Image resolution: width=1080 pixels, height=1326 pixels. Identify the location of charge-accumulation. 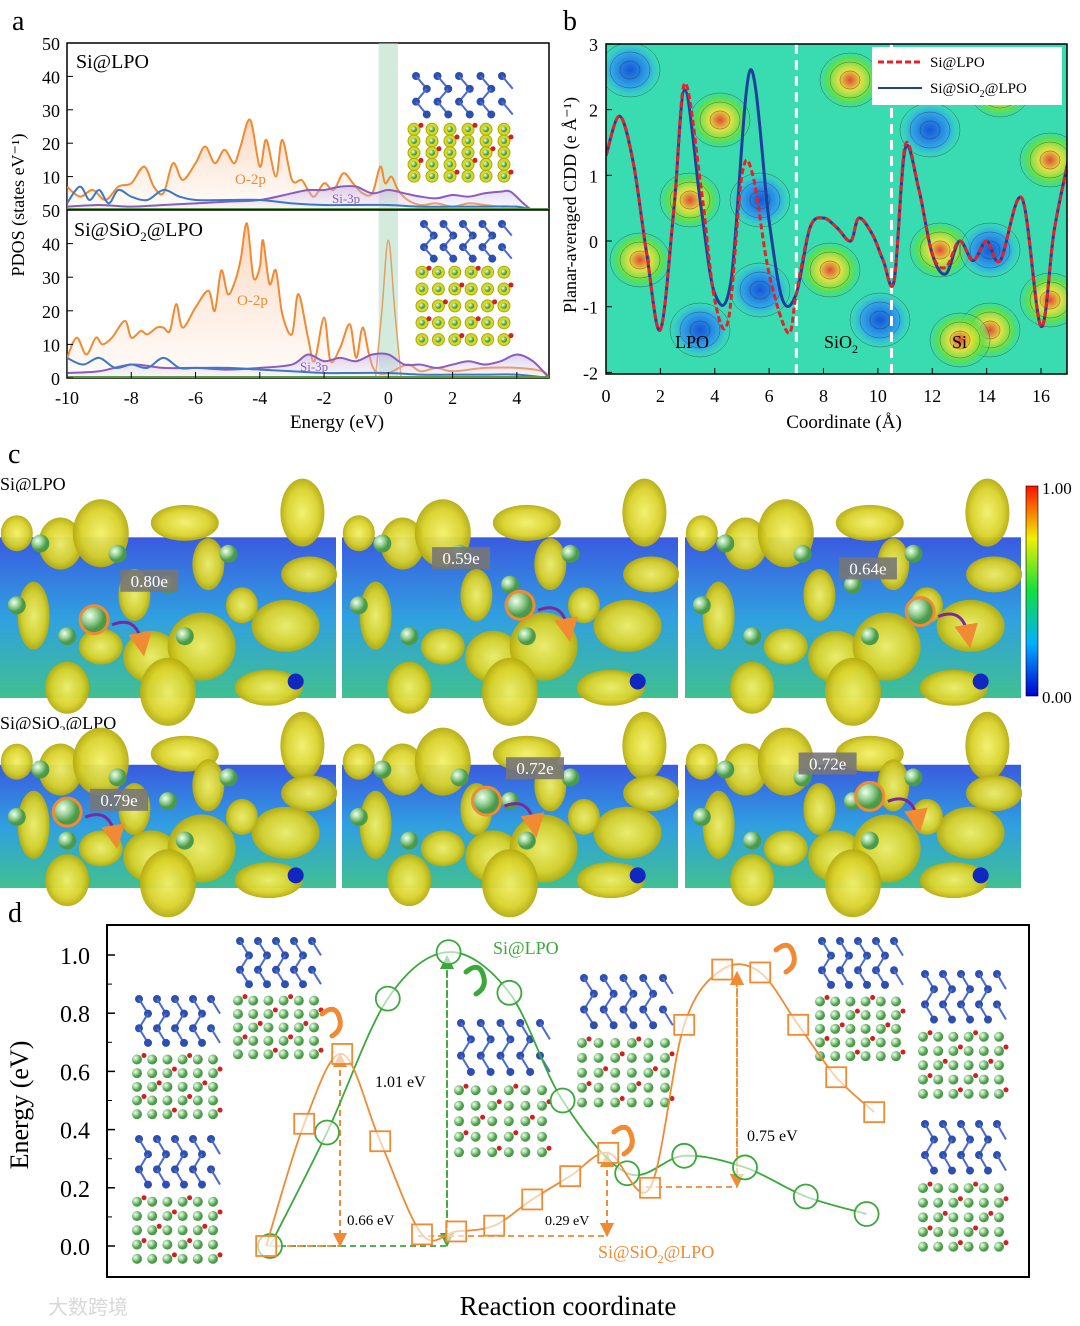
(1042, 300).